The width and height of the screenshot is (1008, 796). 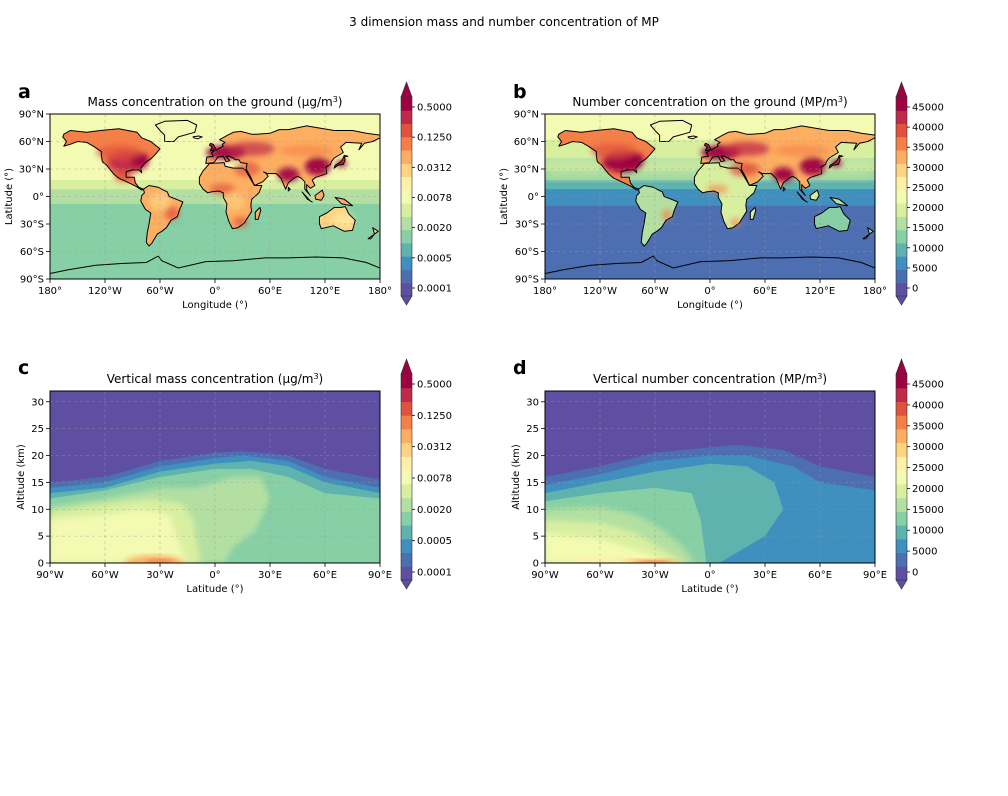 What do you see at coordinates (710, 267) in the screenshot?
I see `coastline-antarctica` at bounding box center [710, 267].